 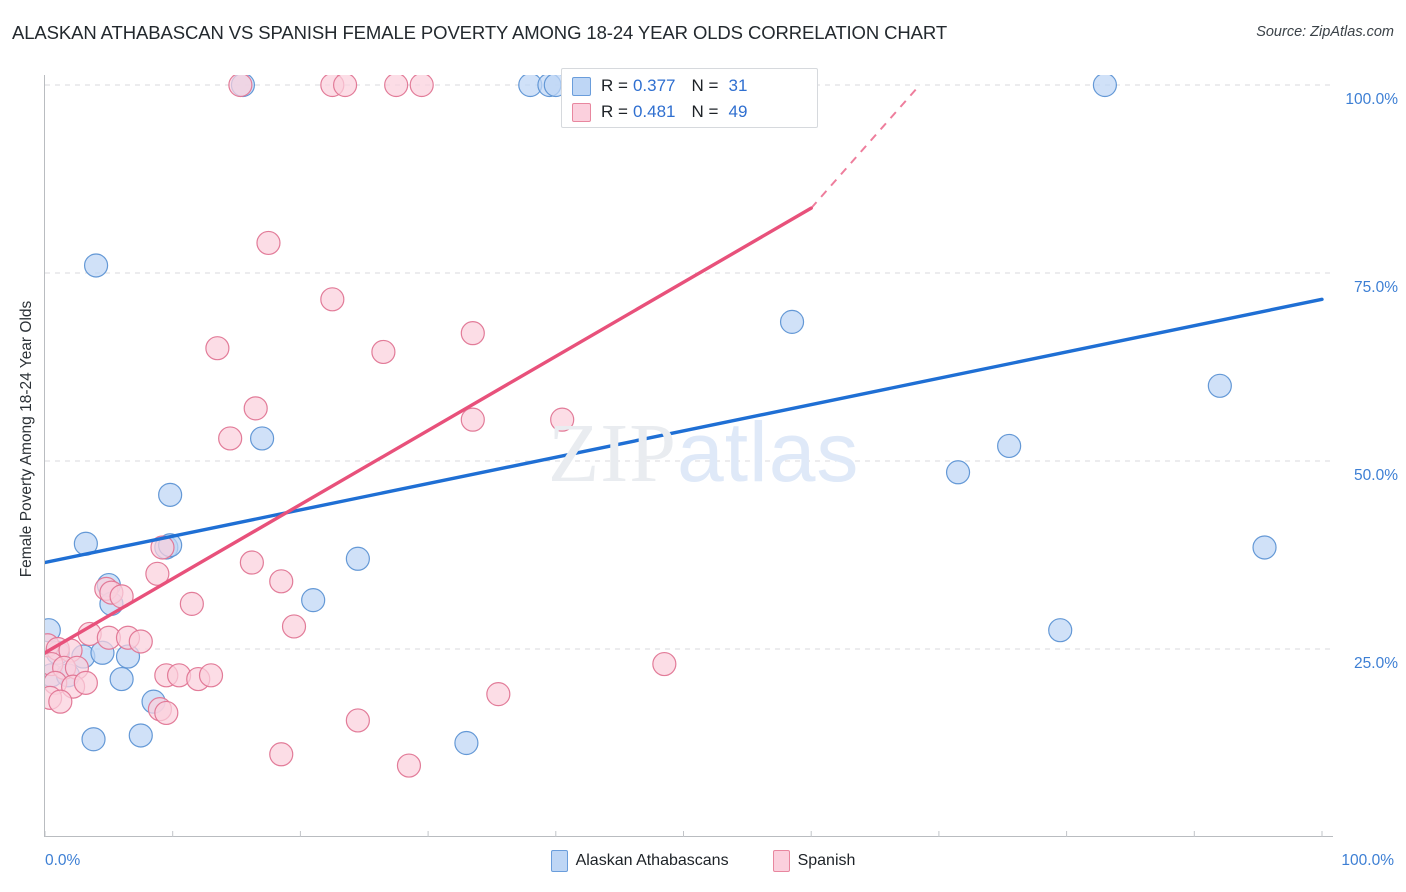 What do you see at coordinates (865, 146) in the screenshot?
I see `trend-line-spanish-dashed` at bounding box center [865, 146].